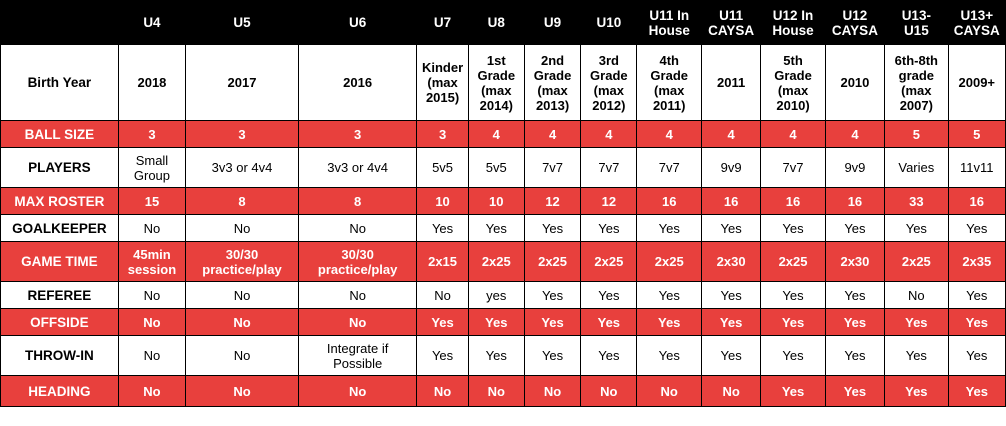 This screenshot has width=1006, height=426. I want to click on table-row: MAX ROSTER 15 8 8 10 10 12 12 16 16 16 16 33 16, so click(503, 201).